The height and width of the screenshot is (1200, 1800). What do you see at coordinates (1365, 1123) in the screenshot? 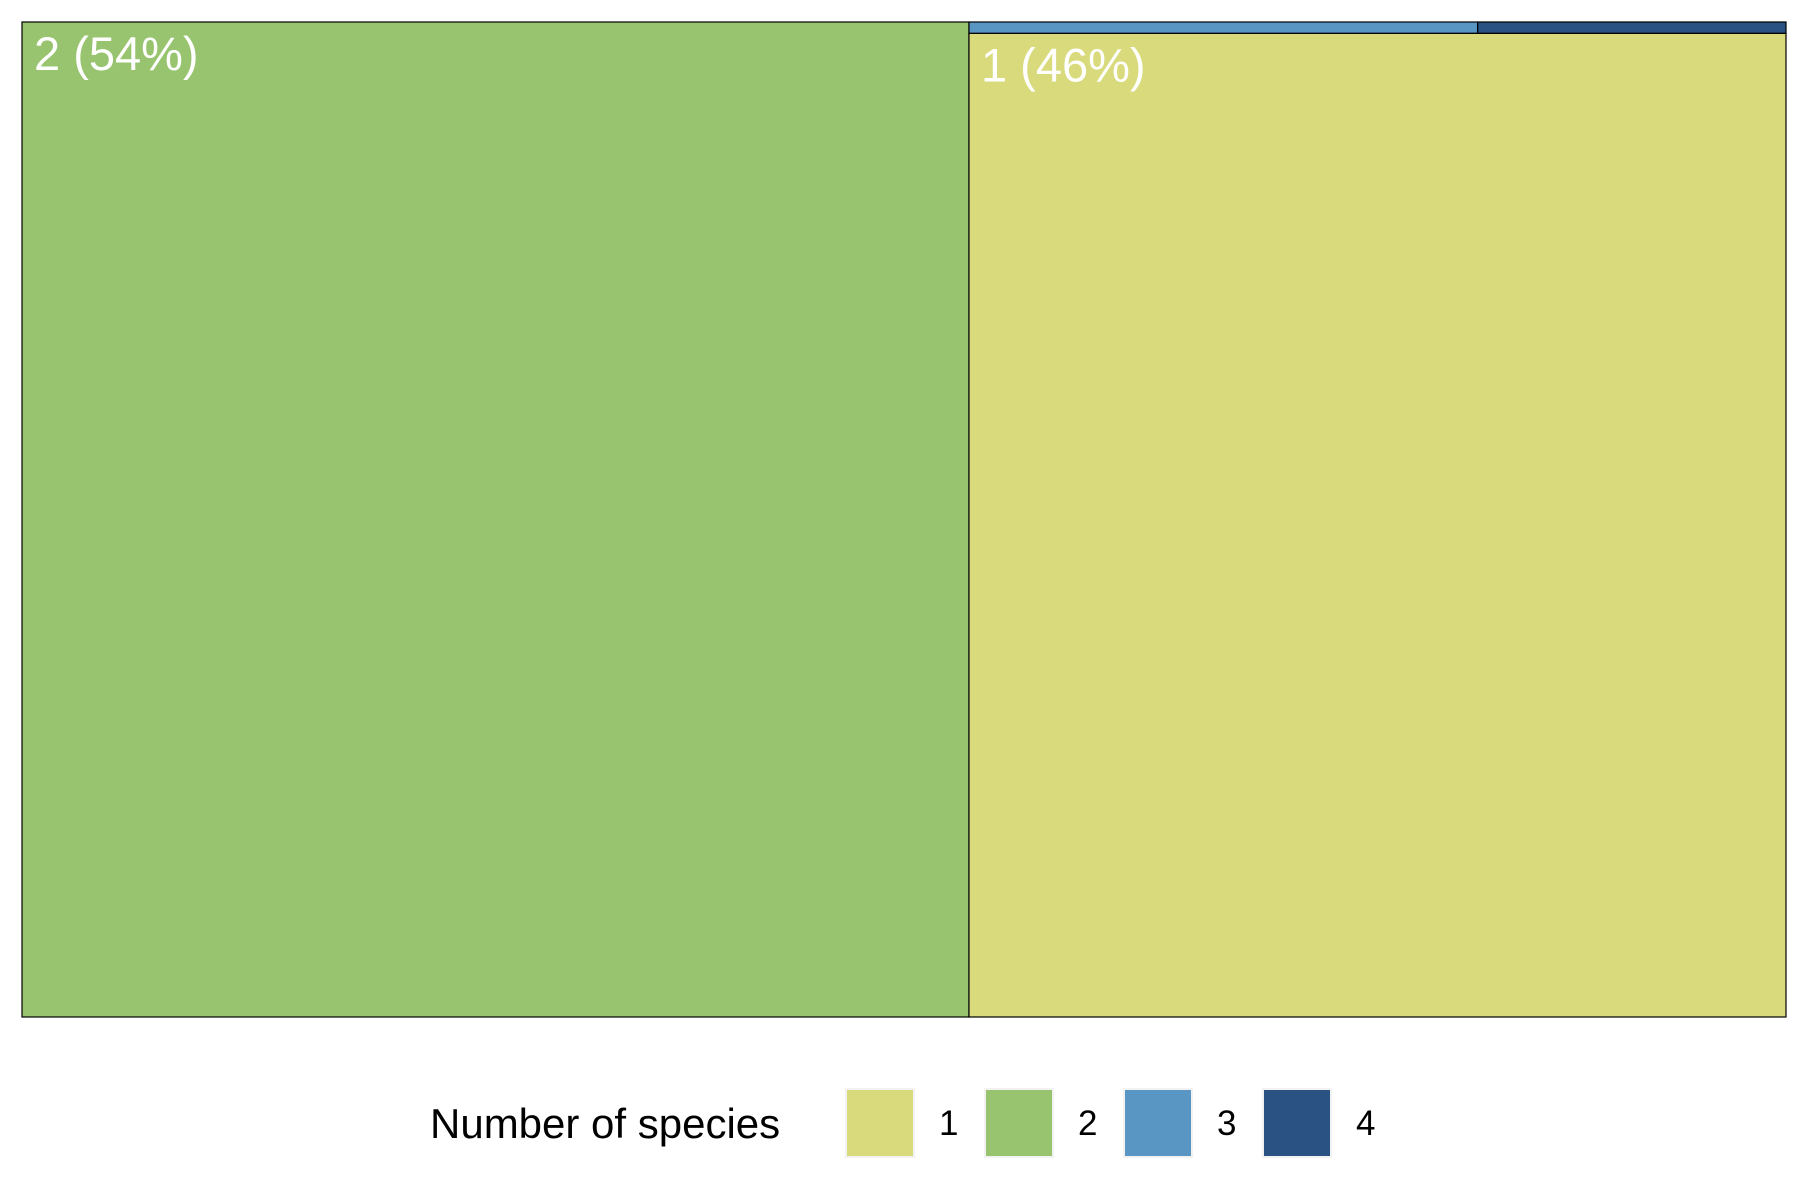
I see `legend-label-4: 4` at bounding box center [1365, 1123].